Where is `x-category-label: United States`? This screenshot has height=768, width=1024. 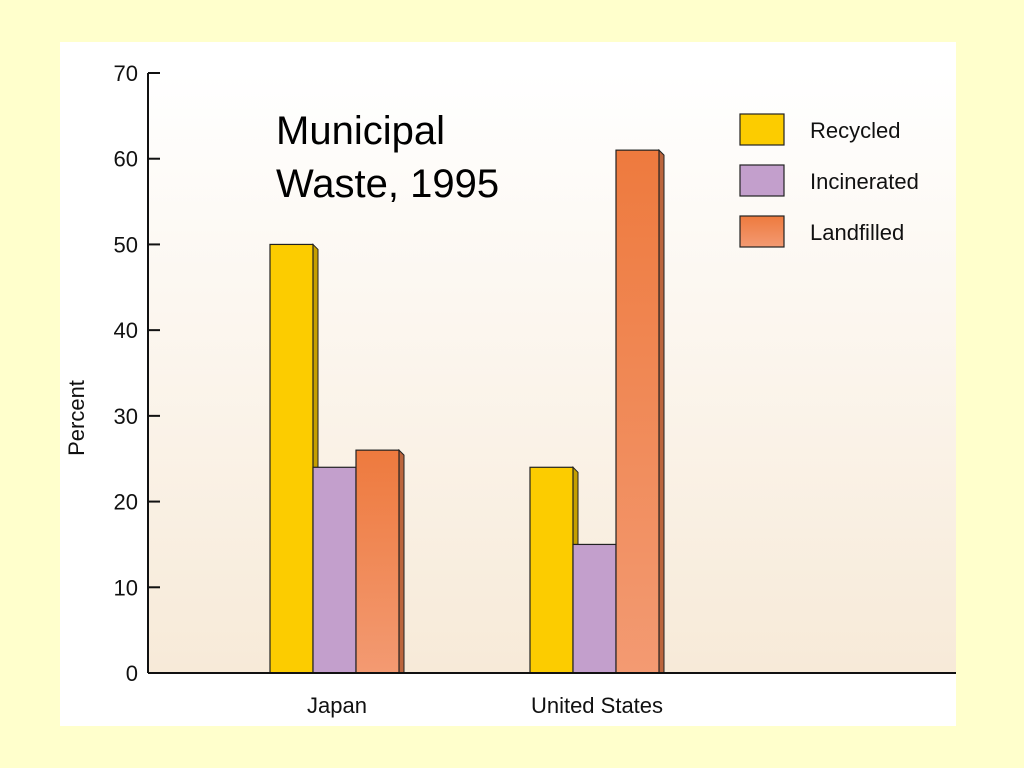 x-category-label: United States is located at coordinates (597, 705).